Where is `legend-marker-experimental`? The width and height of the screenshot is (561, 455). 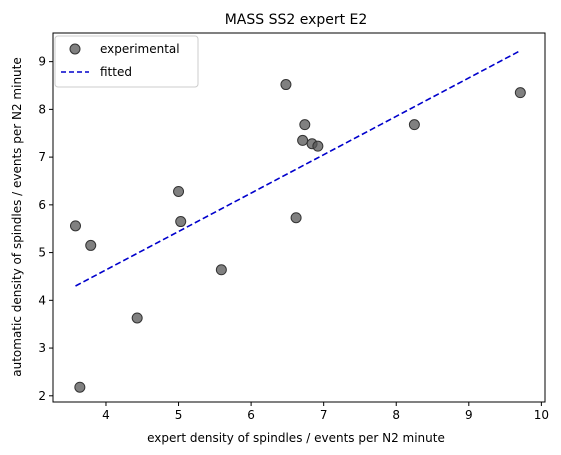 legend-marker-experimental is located at coordinates (75, 49).